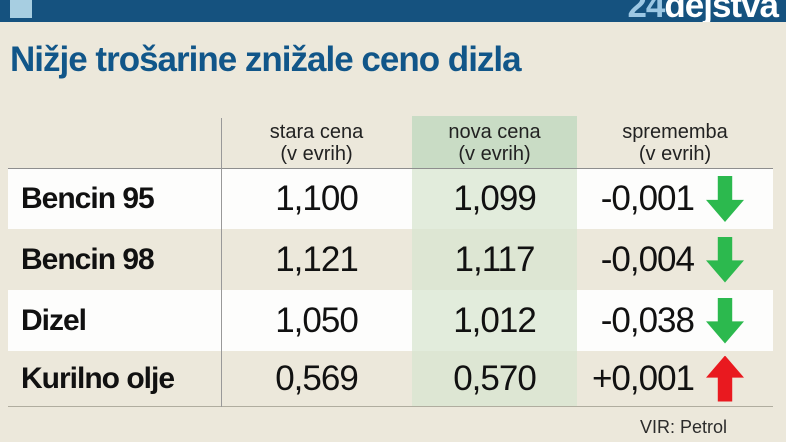 The height and width of the screenshot is (442, 786). What do you see at coordinates (390, 320) in the screenshot?
I see `table-row-dizel: Dizel 1,050 1,012 -0,038` at bounding box center [390, 320].